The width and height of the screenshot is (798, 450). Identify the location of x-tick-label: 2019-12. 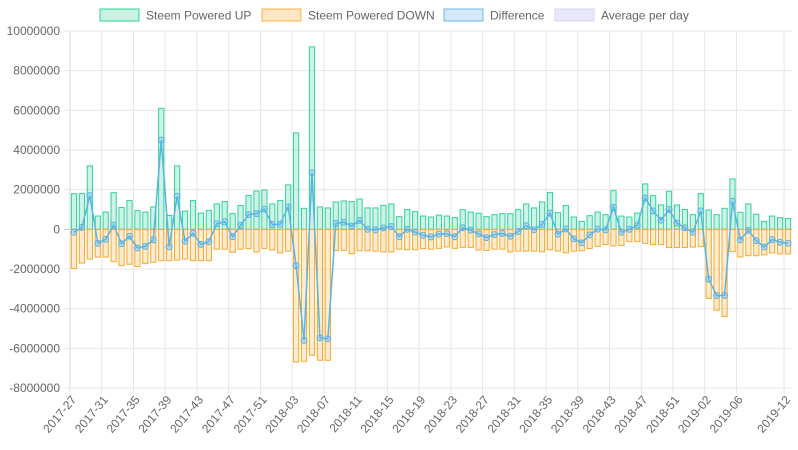
(773, 414).